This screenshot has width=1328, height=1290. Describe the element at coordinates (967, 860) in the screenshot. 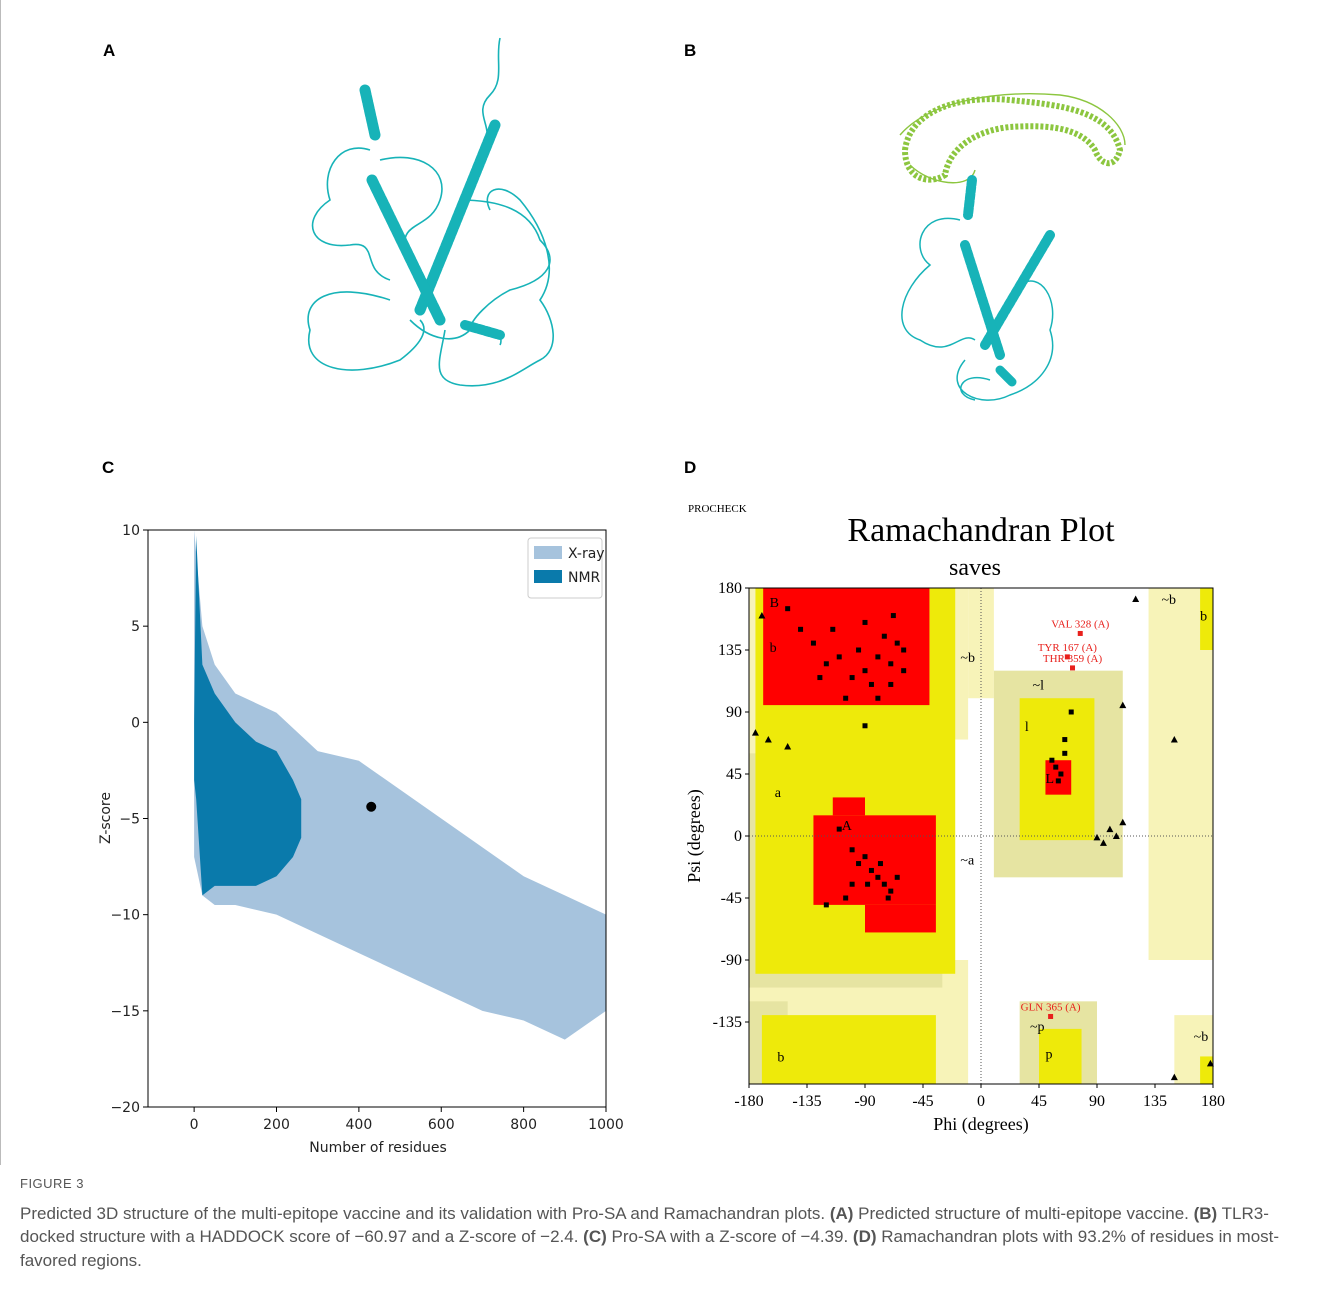

I see `region-label: ~a` at that location.